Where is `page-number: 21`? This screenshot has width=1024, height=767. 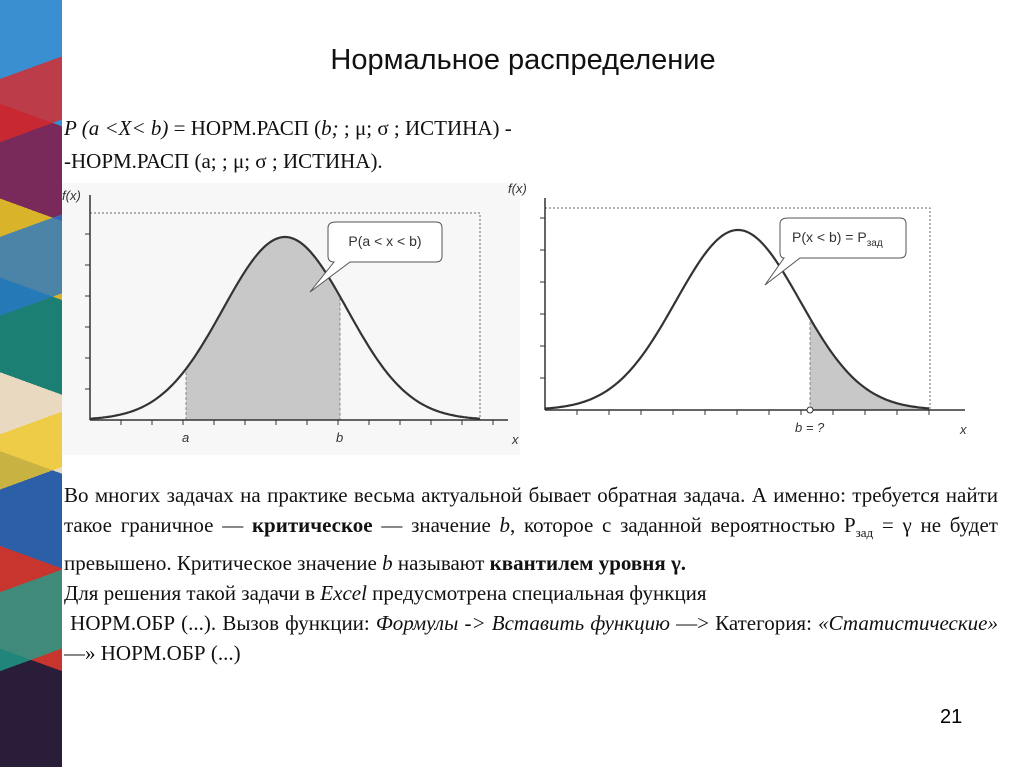 page-number: 21 is located at coordinates (951, 717).